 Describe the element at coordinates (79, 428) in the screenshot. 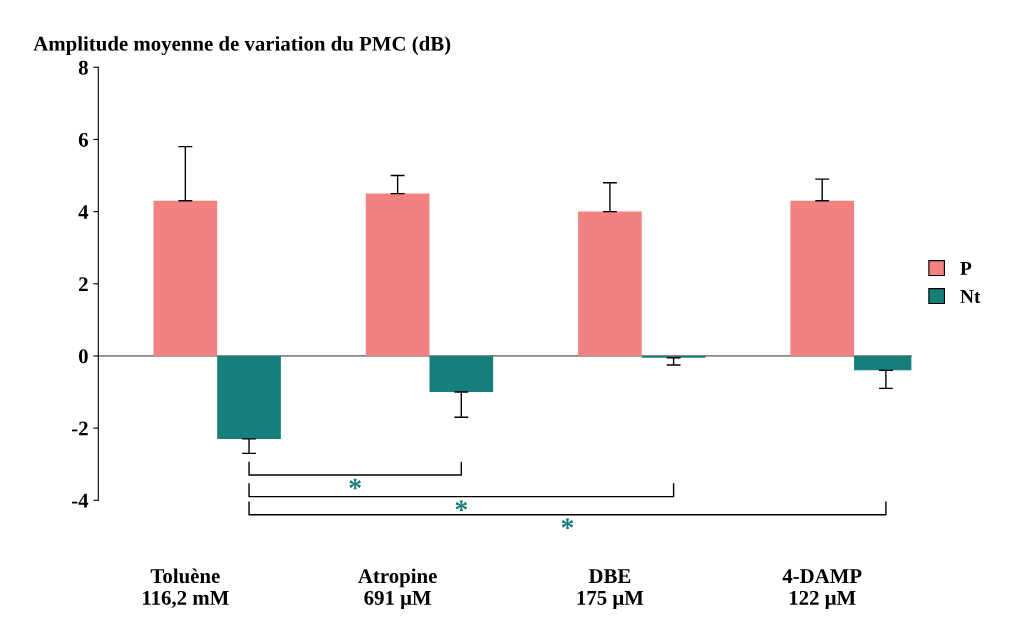

I see `y-tick-label: -2` at that location.